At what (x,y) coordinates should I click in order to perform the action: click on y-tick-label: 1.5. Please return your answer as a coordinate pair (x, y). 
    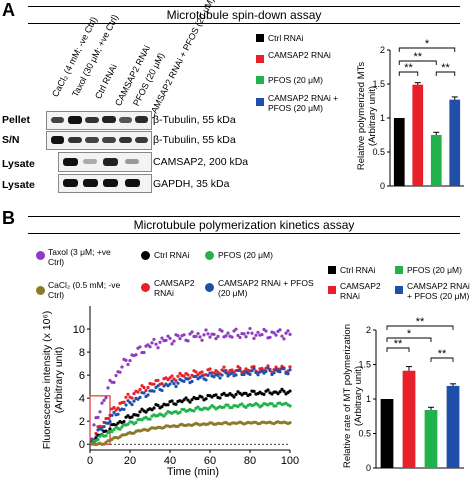
    Looking at the image, I should click on (364, 365).